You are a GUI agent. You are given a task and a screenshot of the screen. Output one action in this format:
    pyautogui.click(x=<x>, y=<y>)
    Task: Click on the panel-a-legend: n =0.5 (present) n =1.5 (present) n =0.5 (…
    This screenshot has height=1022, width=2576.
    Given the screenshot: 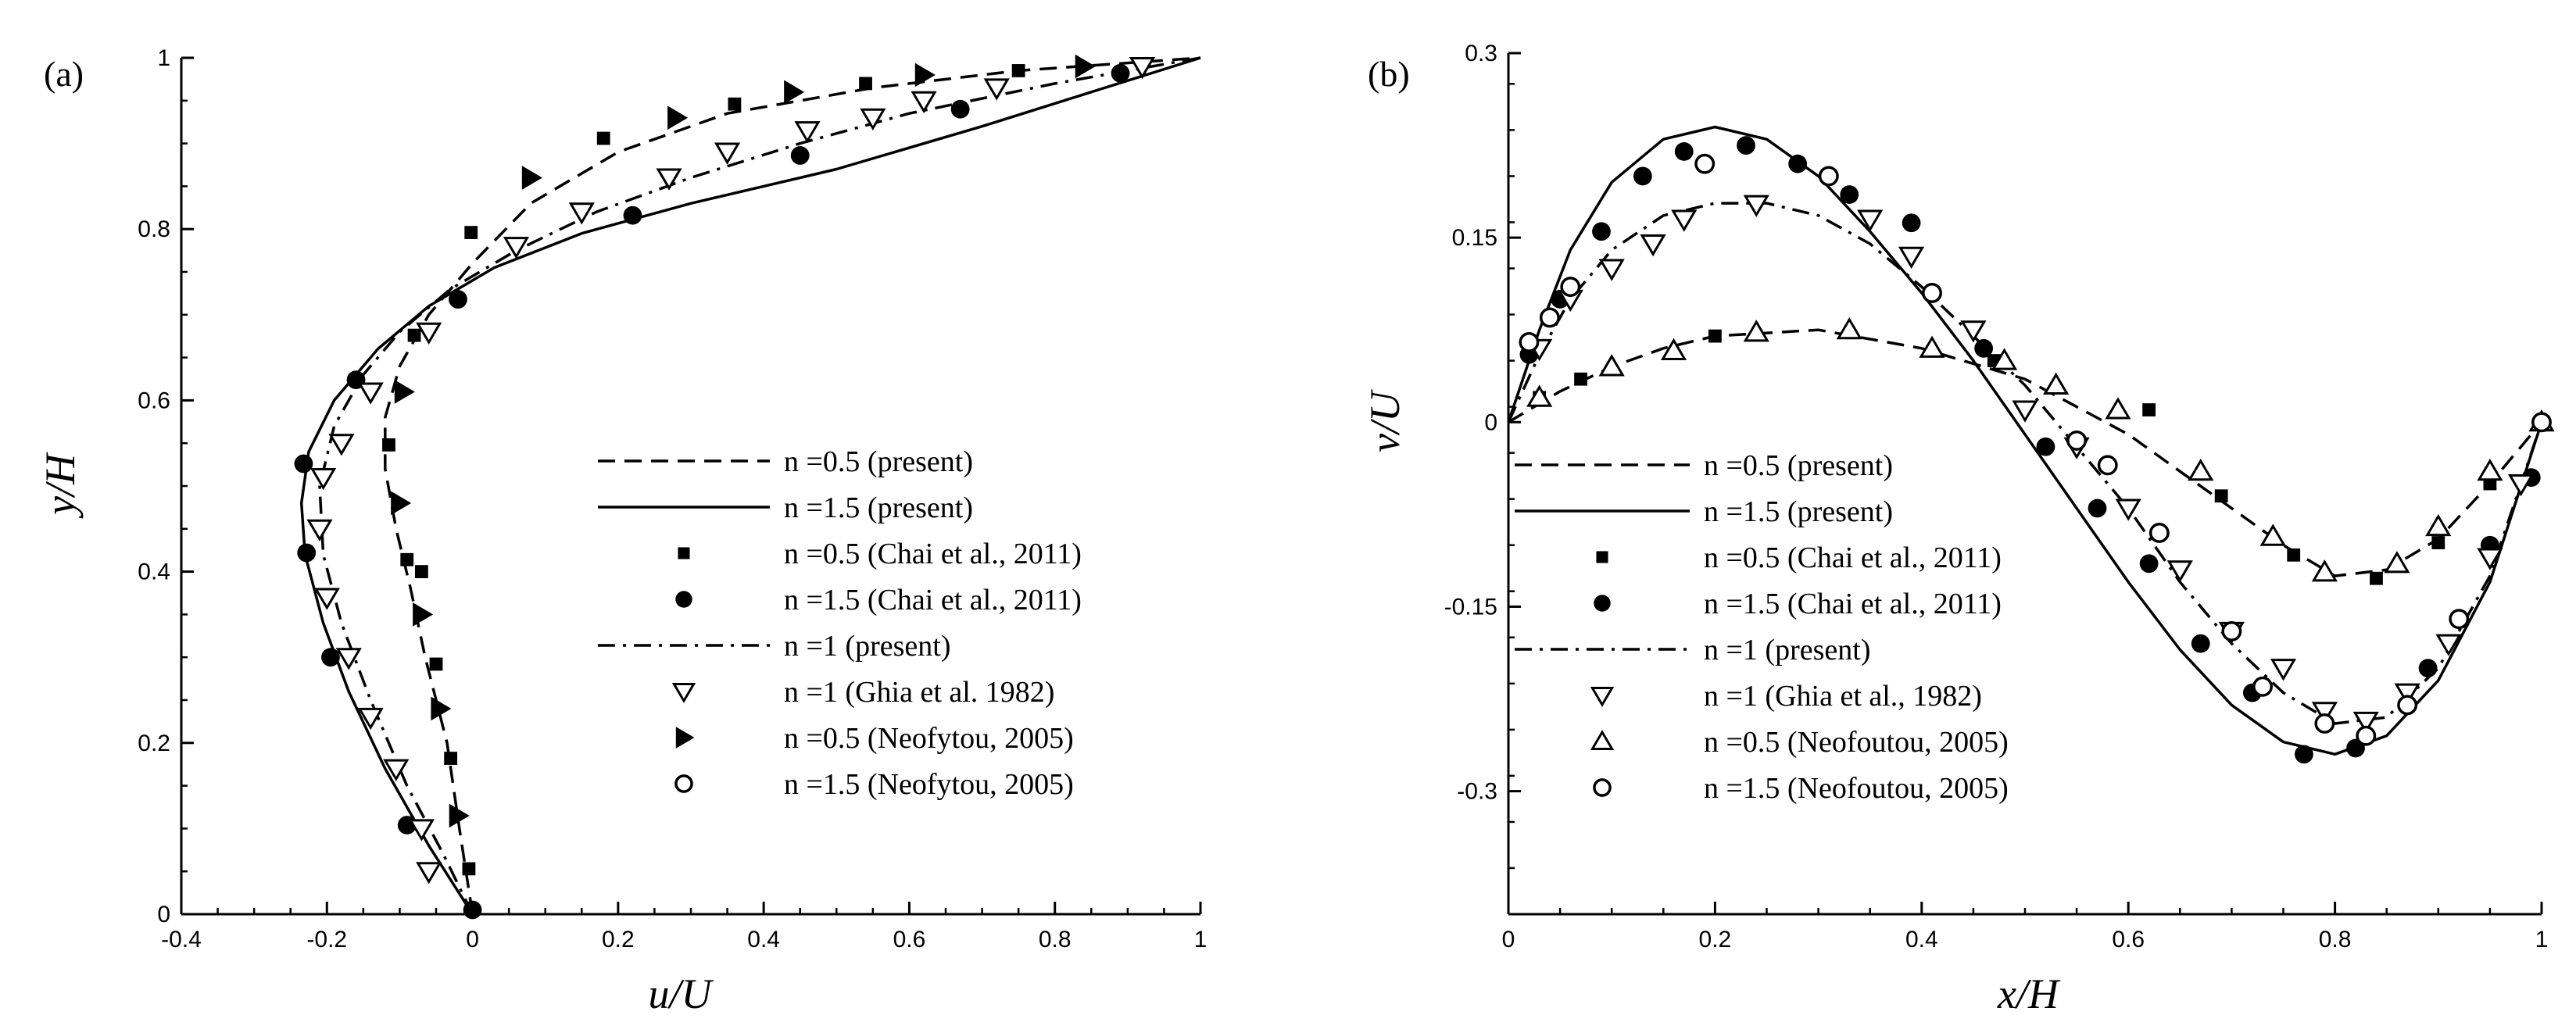 What is the action you would take?
    pyautogui.click(x=840, y=623)
    